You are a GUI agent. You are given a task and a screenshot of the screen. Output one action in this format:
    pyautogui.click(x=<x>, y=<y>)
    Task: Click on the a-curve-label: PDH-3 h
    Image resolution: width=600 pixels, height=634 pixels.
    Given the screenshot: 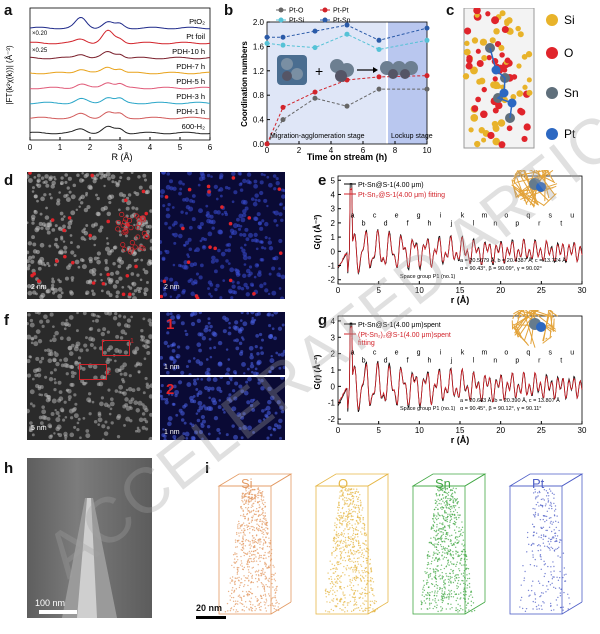 What is the action you would take?
    pyautogui.click(x=190, y=96)
    